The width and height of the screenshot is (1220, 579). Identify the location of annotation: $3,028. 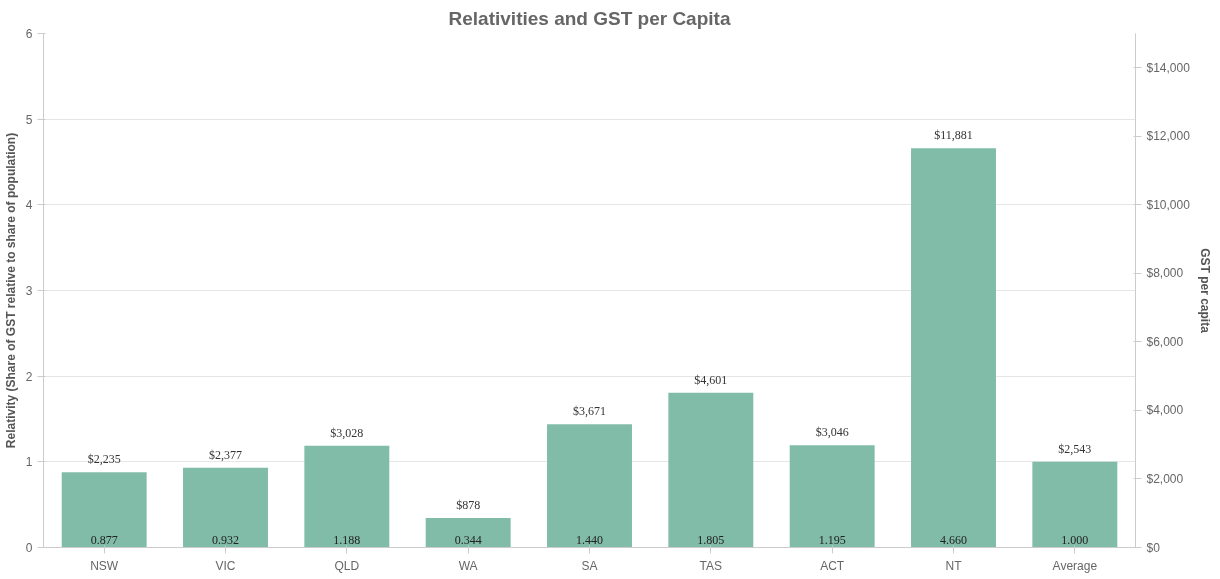
(347, 432).